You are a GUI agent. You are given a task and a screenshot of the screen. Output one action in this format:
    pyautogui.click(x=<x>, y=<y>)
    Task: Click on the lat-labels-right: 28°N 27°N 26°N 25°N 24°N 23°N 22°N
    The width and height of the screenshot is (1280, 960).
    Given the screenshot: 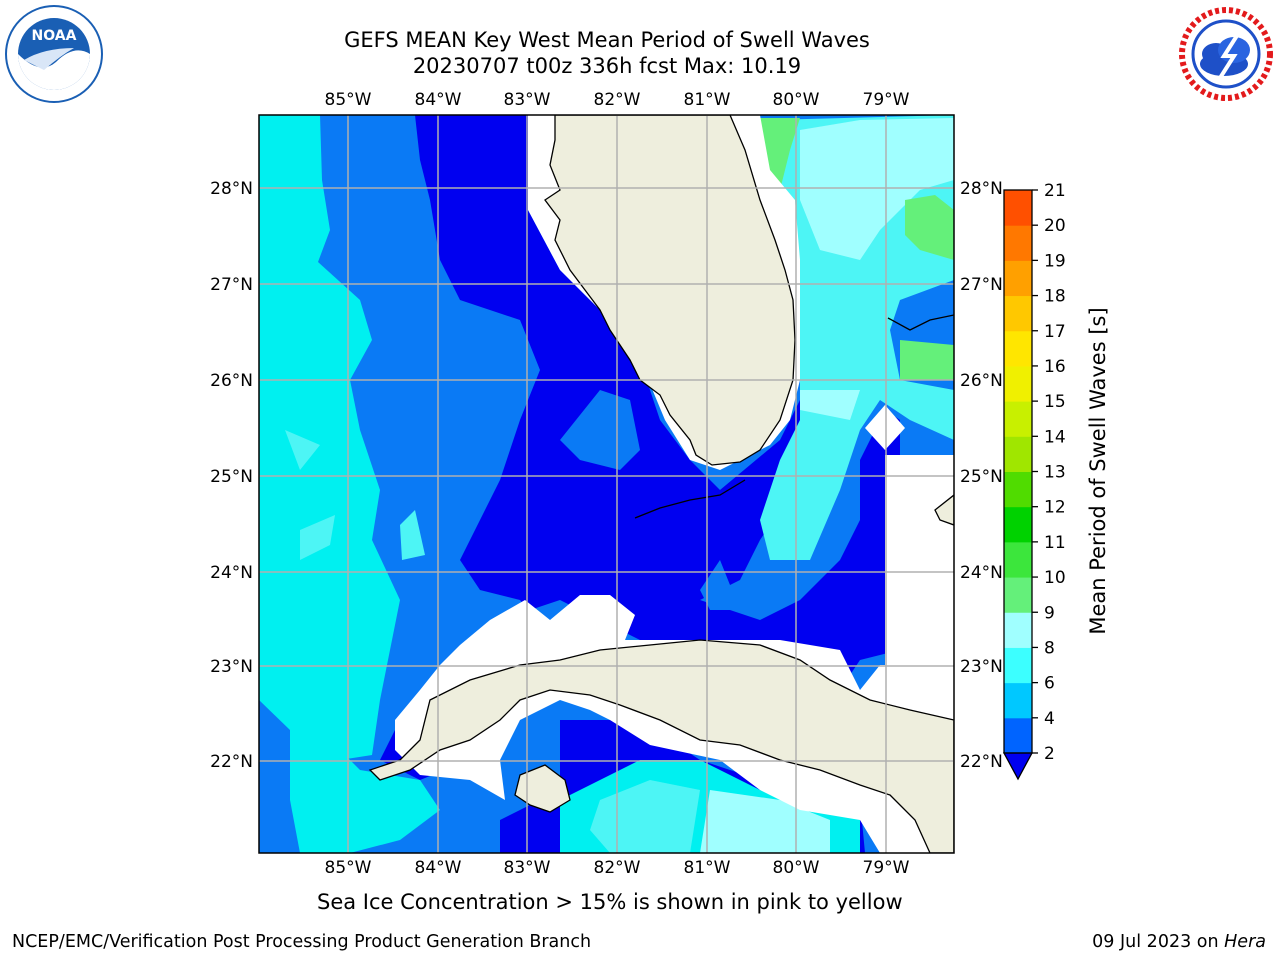 What is the action you would take?
    pyautogui.click(x=981, y=475)
    